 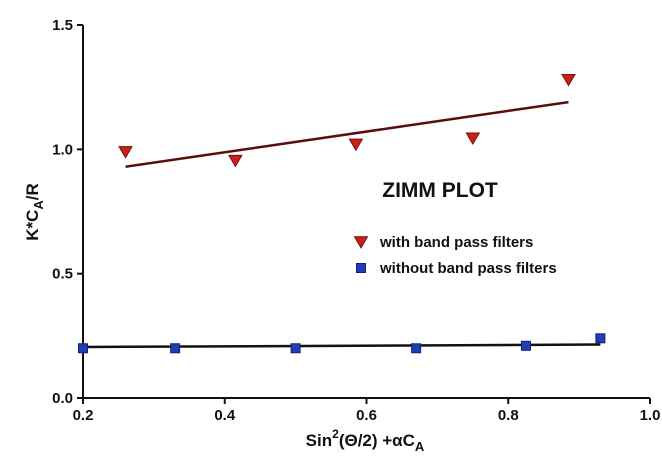 I want to click on y-tick-label: 1.0, so click(x=62, y=149).